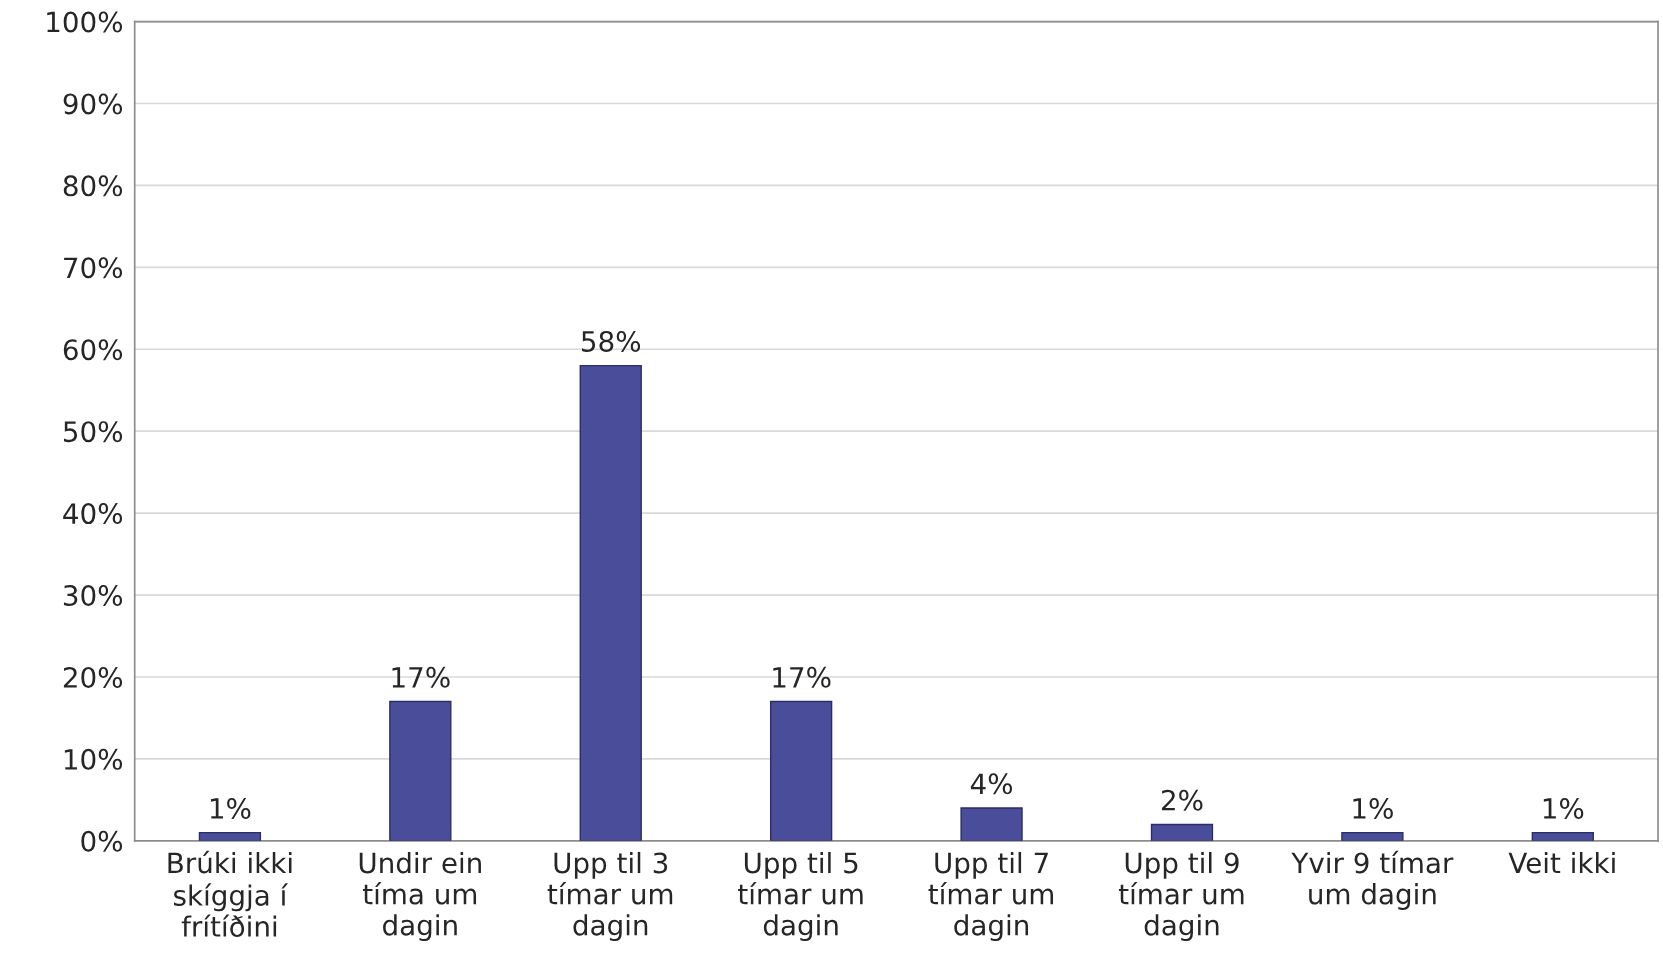 This screenshot has height=980, width=1663. Describe the element at coordinates (93, 350) in the screenshot. I see `y-tick-label: 60%` at that location.